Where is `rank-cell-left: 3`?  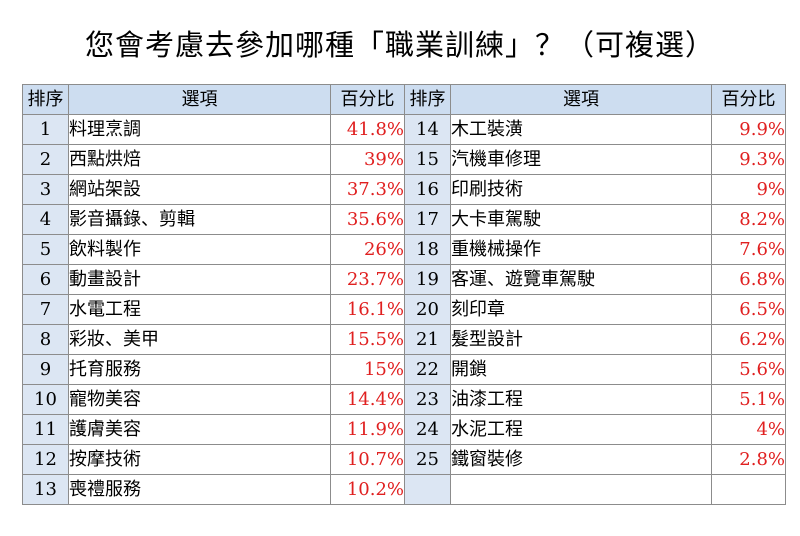 rank-cell-left: 3 is located at coordinates (45, 189).